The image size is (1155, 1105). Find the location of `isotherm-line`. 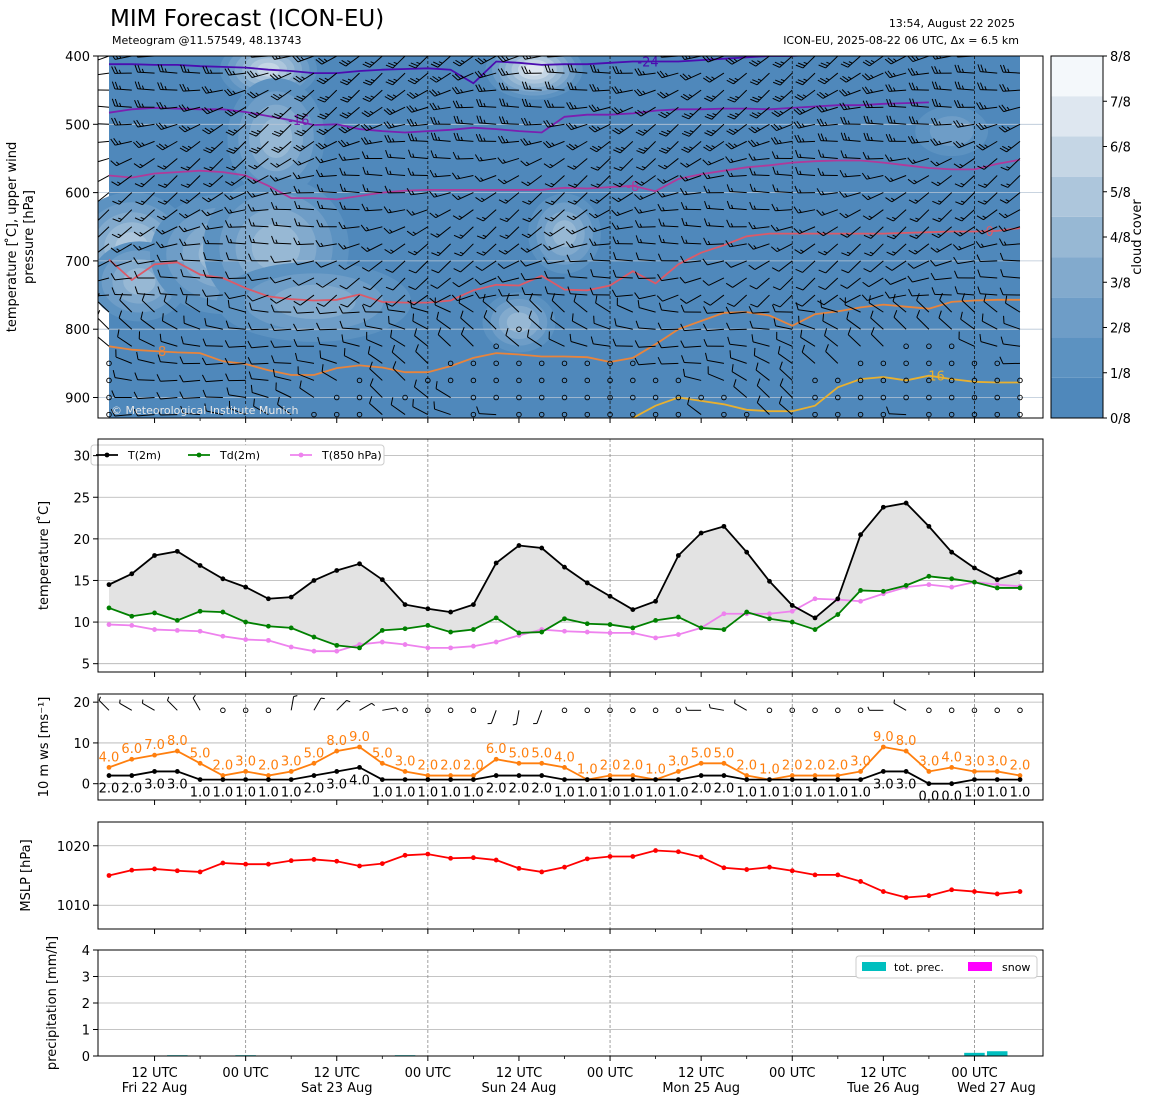

isotherm-line is located at coordinates (564, 337).